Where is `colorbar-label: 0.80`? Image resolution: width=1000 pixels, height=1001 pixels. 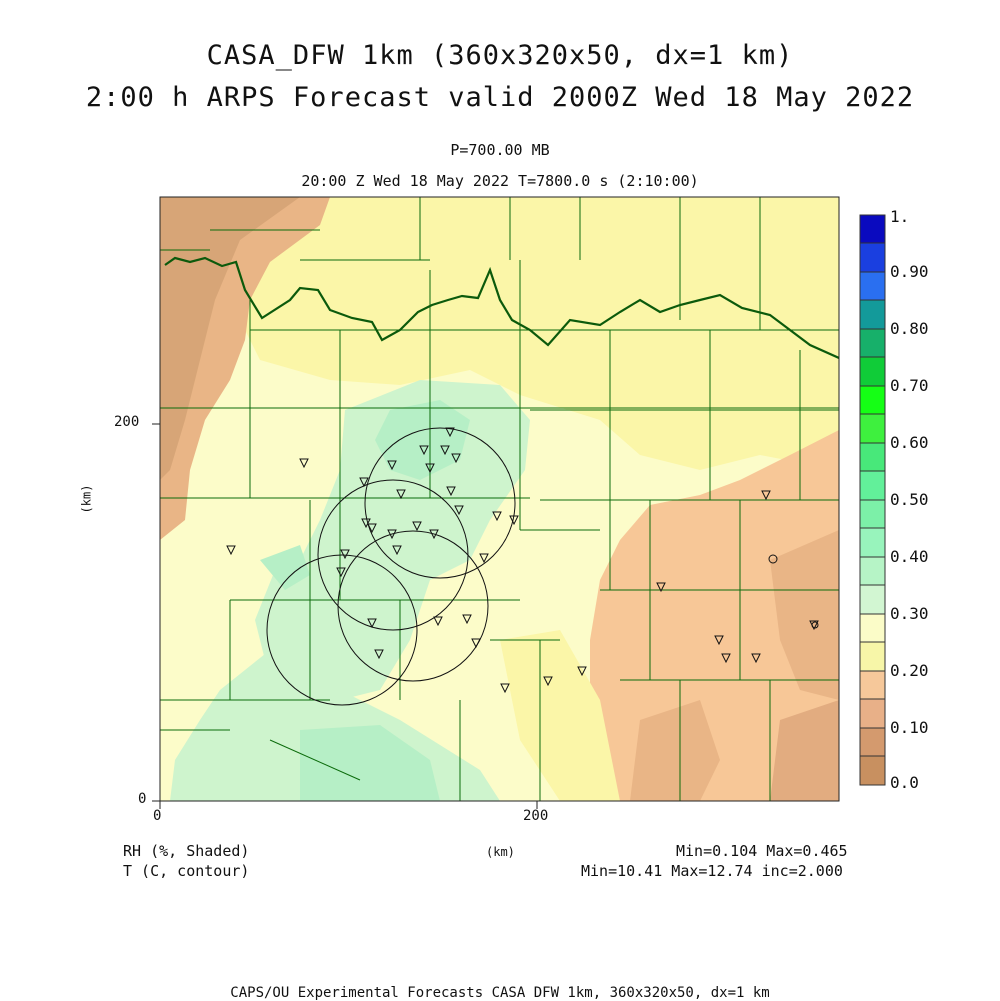
colorbar-label: 0.80 is located at coordinates (909, 328).